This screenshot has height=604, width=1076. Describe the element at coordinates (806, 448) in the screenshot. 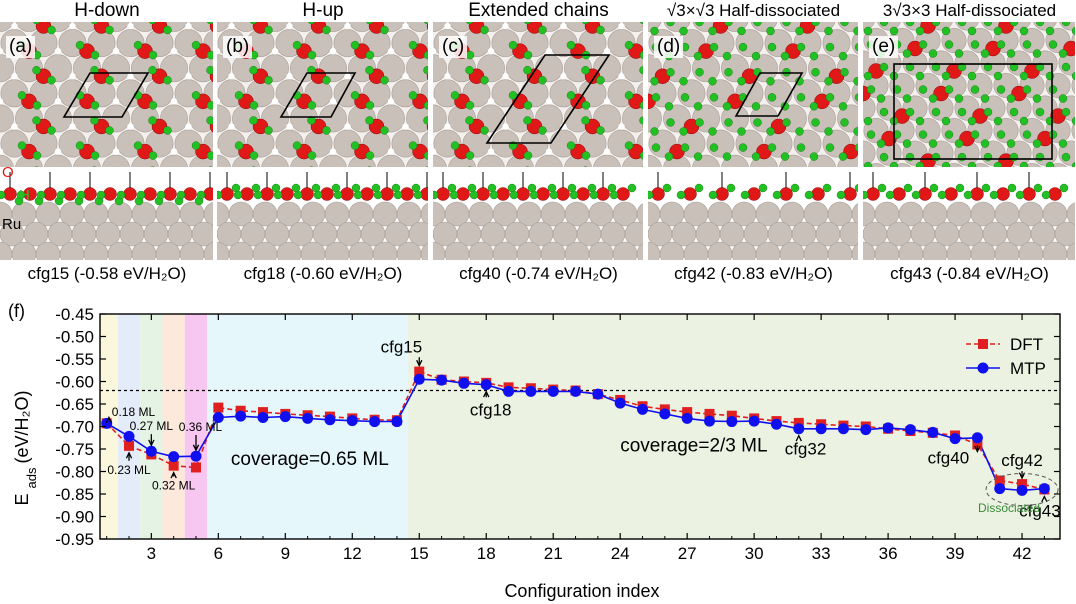

I see `annotation-label-2: cfg32` at that location.